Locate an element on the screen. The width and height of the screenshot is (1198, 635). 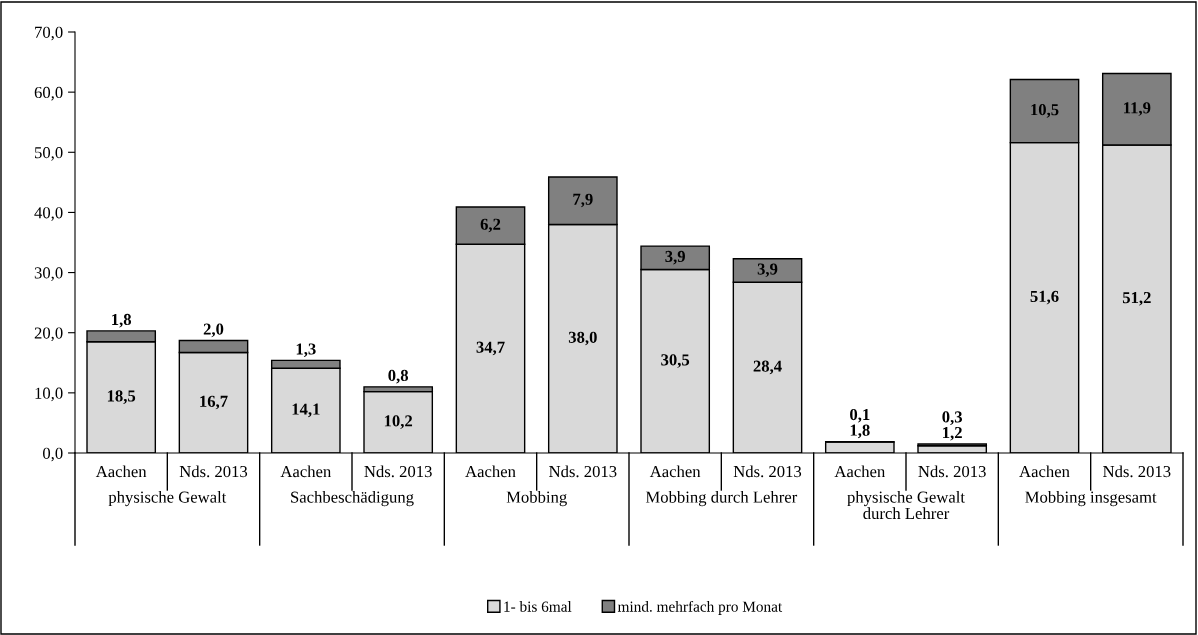
text: physische Gewalt durch Lehrer is located at coordinates (906, 505).